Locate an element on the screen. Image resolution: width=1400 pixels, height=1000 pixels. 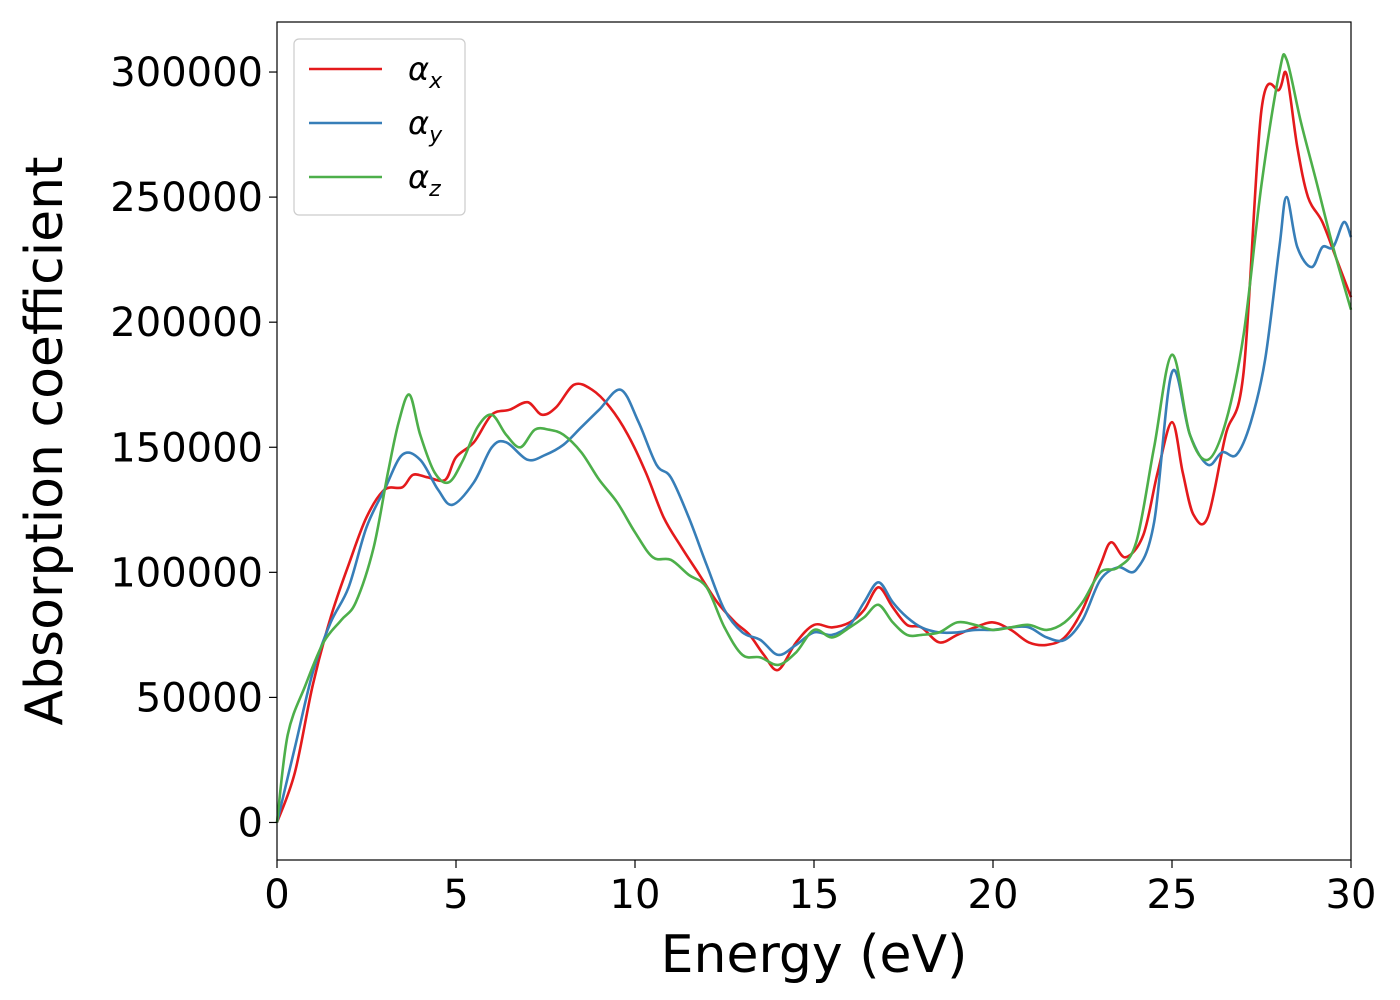
legend-subscript: z is located at coordinates (434, 189).